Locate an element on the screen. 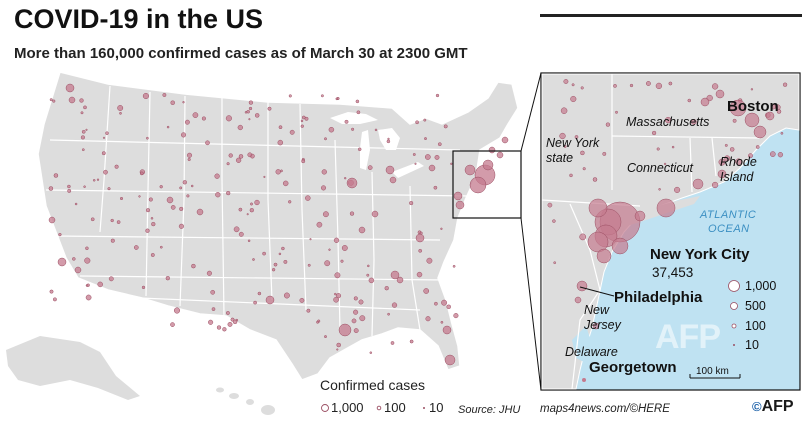 The image size is (810, 427). map-credit: maps4news.com/©HERE is located at coordinates (605, 409).